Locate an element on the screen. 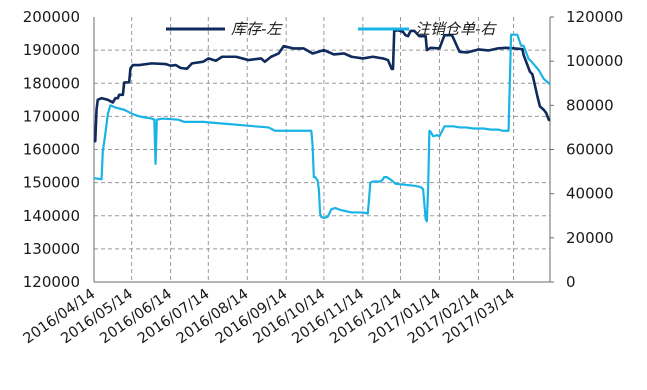  right-tick-label: 20000 is located at coordinates (590, 238).